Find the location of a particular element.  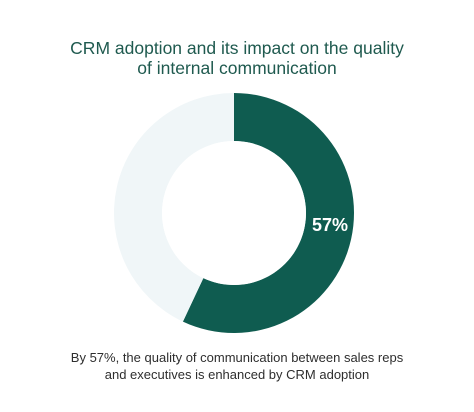

chart-title-line-2: of internal communication is located at coordinates (237, 68).